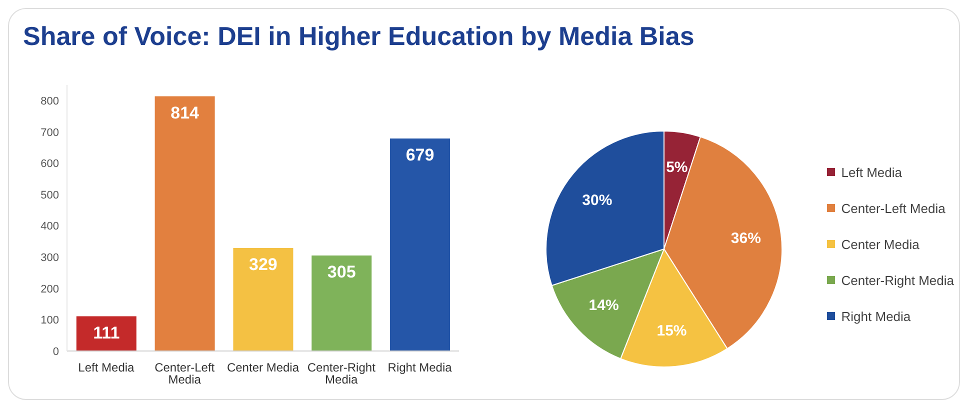 This screenshot has height=408, width=967. What do you see at coordinates (263, 367) in the screenshot?
I see `x-tick-label: Center Media` at bounding box center [263, 367].